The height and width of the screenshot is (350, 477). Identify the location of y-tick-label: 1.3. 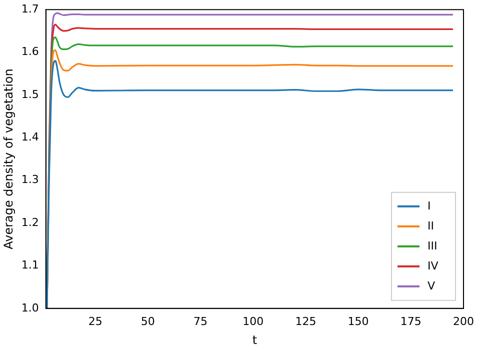
(30, 179).